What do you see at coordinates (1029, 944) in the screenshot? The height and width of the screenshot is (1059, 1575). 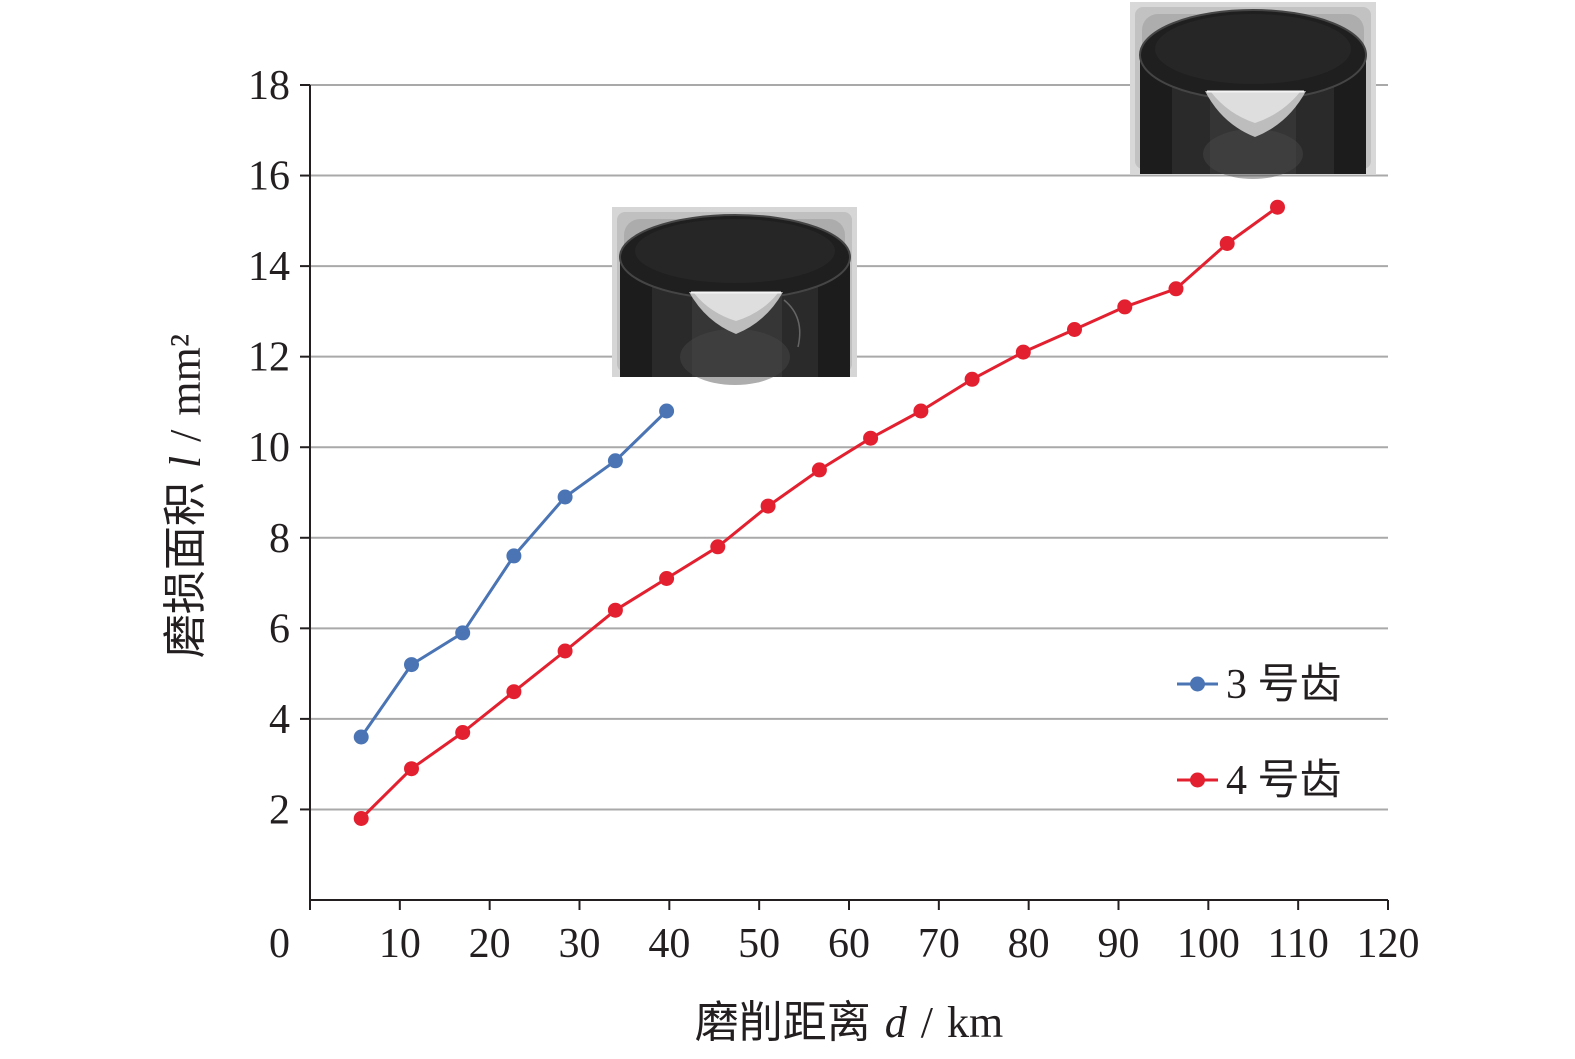 I see `x-tick-label: 80` at bounding box center [1029, 944].